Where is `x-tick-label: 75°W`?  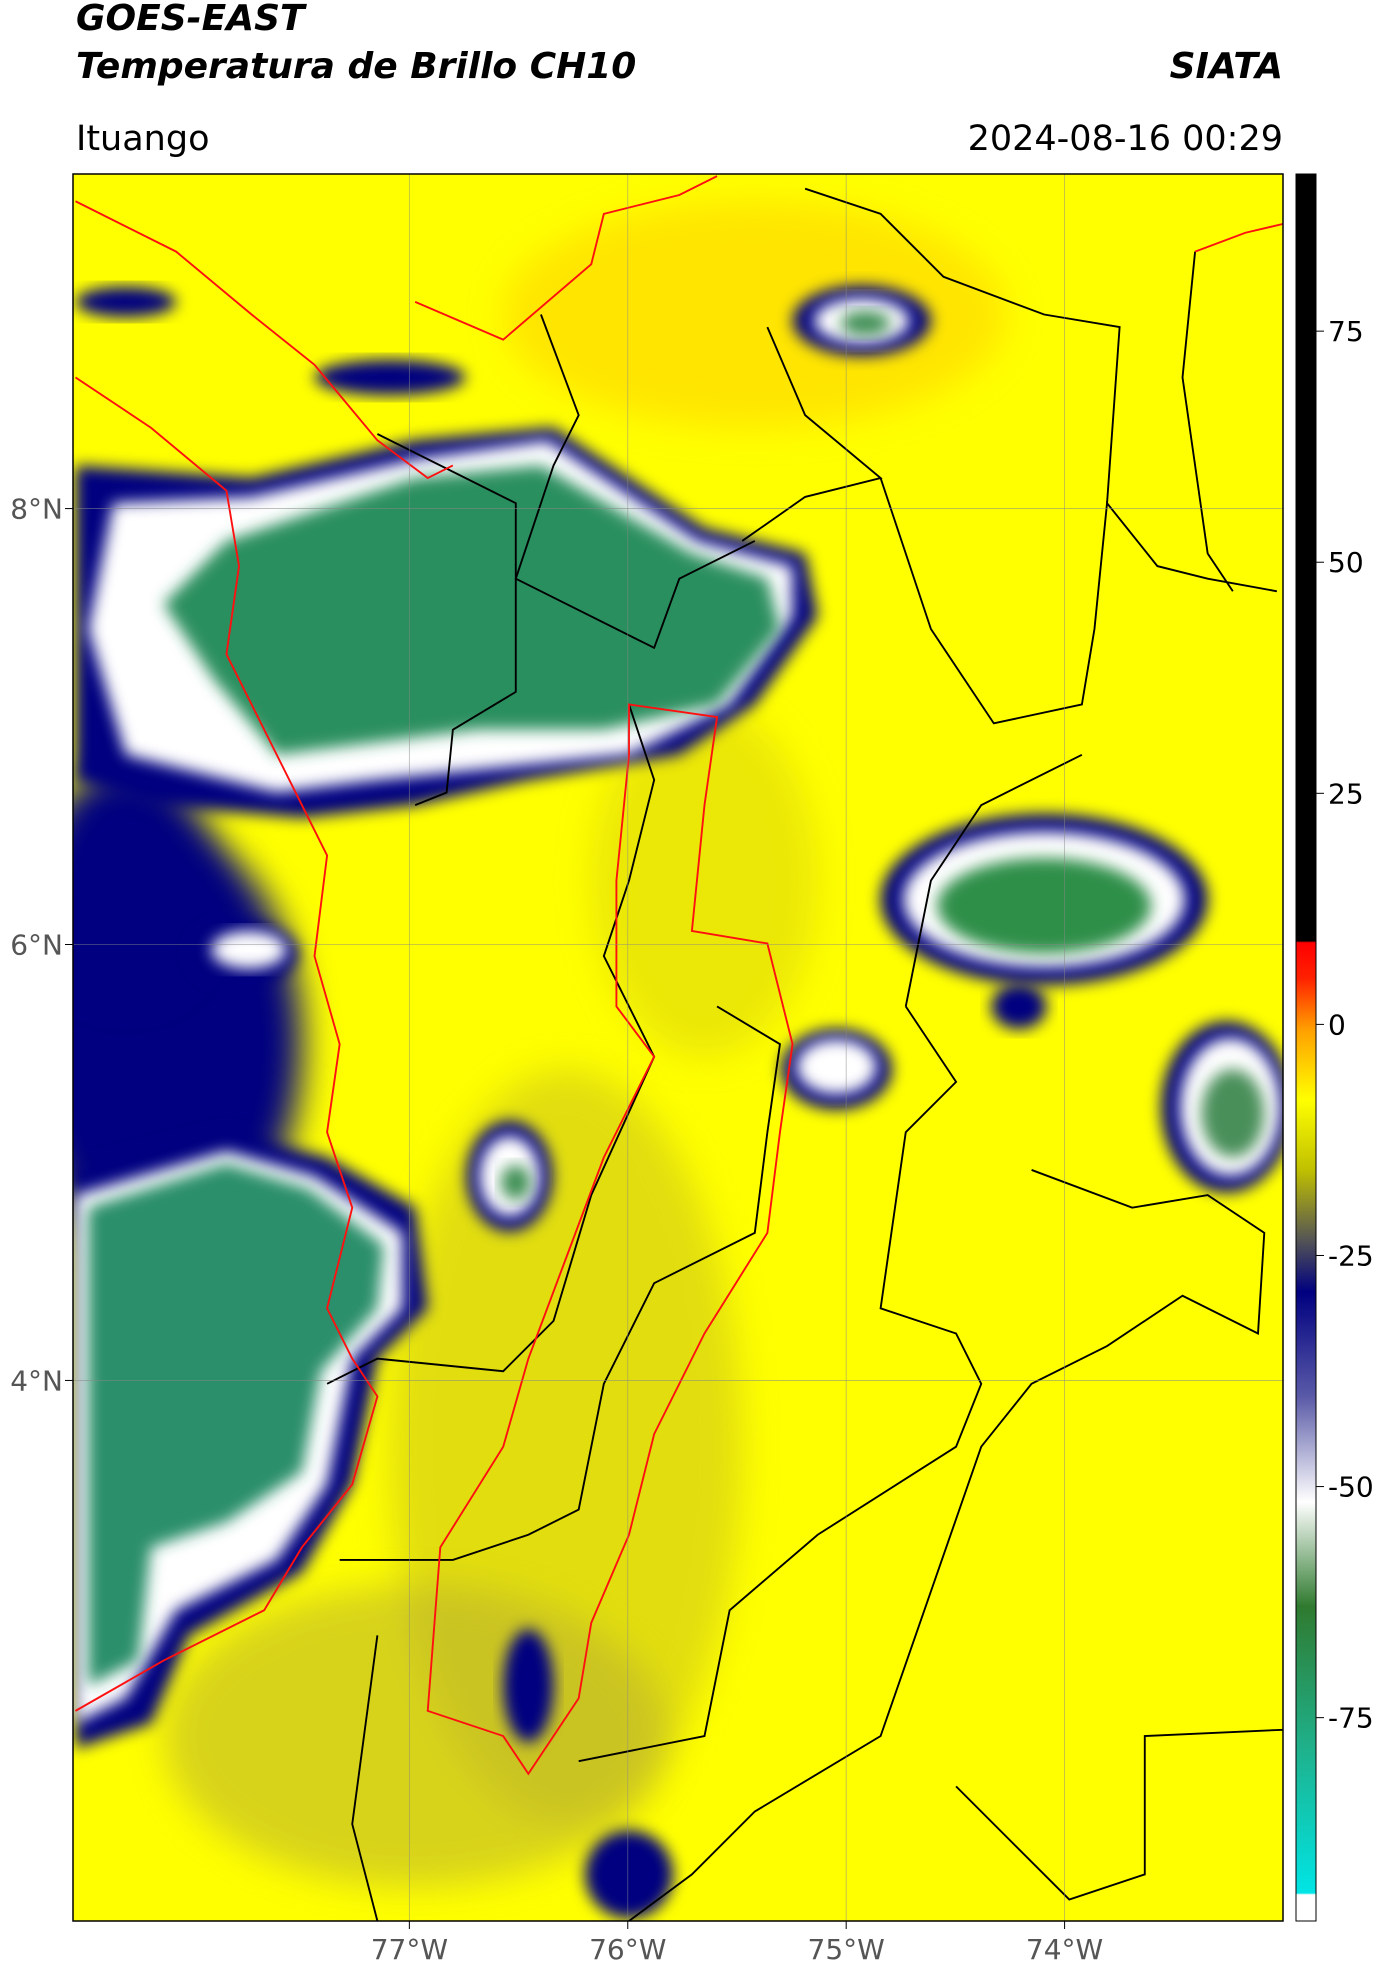 x-tick-label: 75°W is located at coordinates (846, 1949).